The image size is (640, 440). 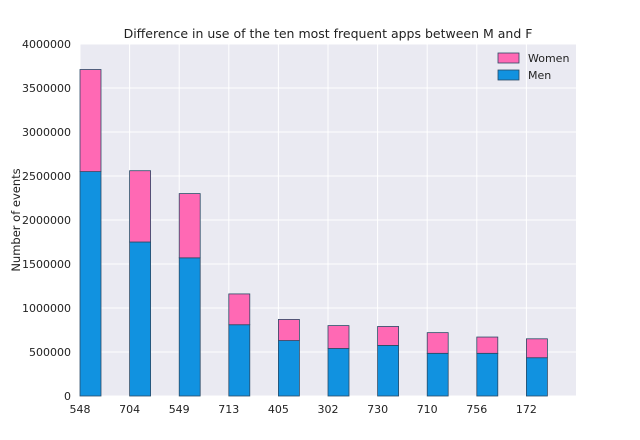 I want to click on x-tick-label: 548, so click(x=80, y=409).